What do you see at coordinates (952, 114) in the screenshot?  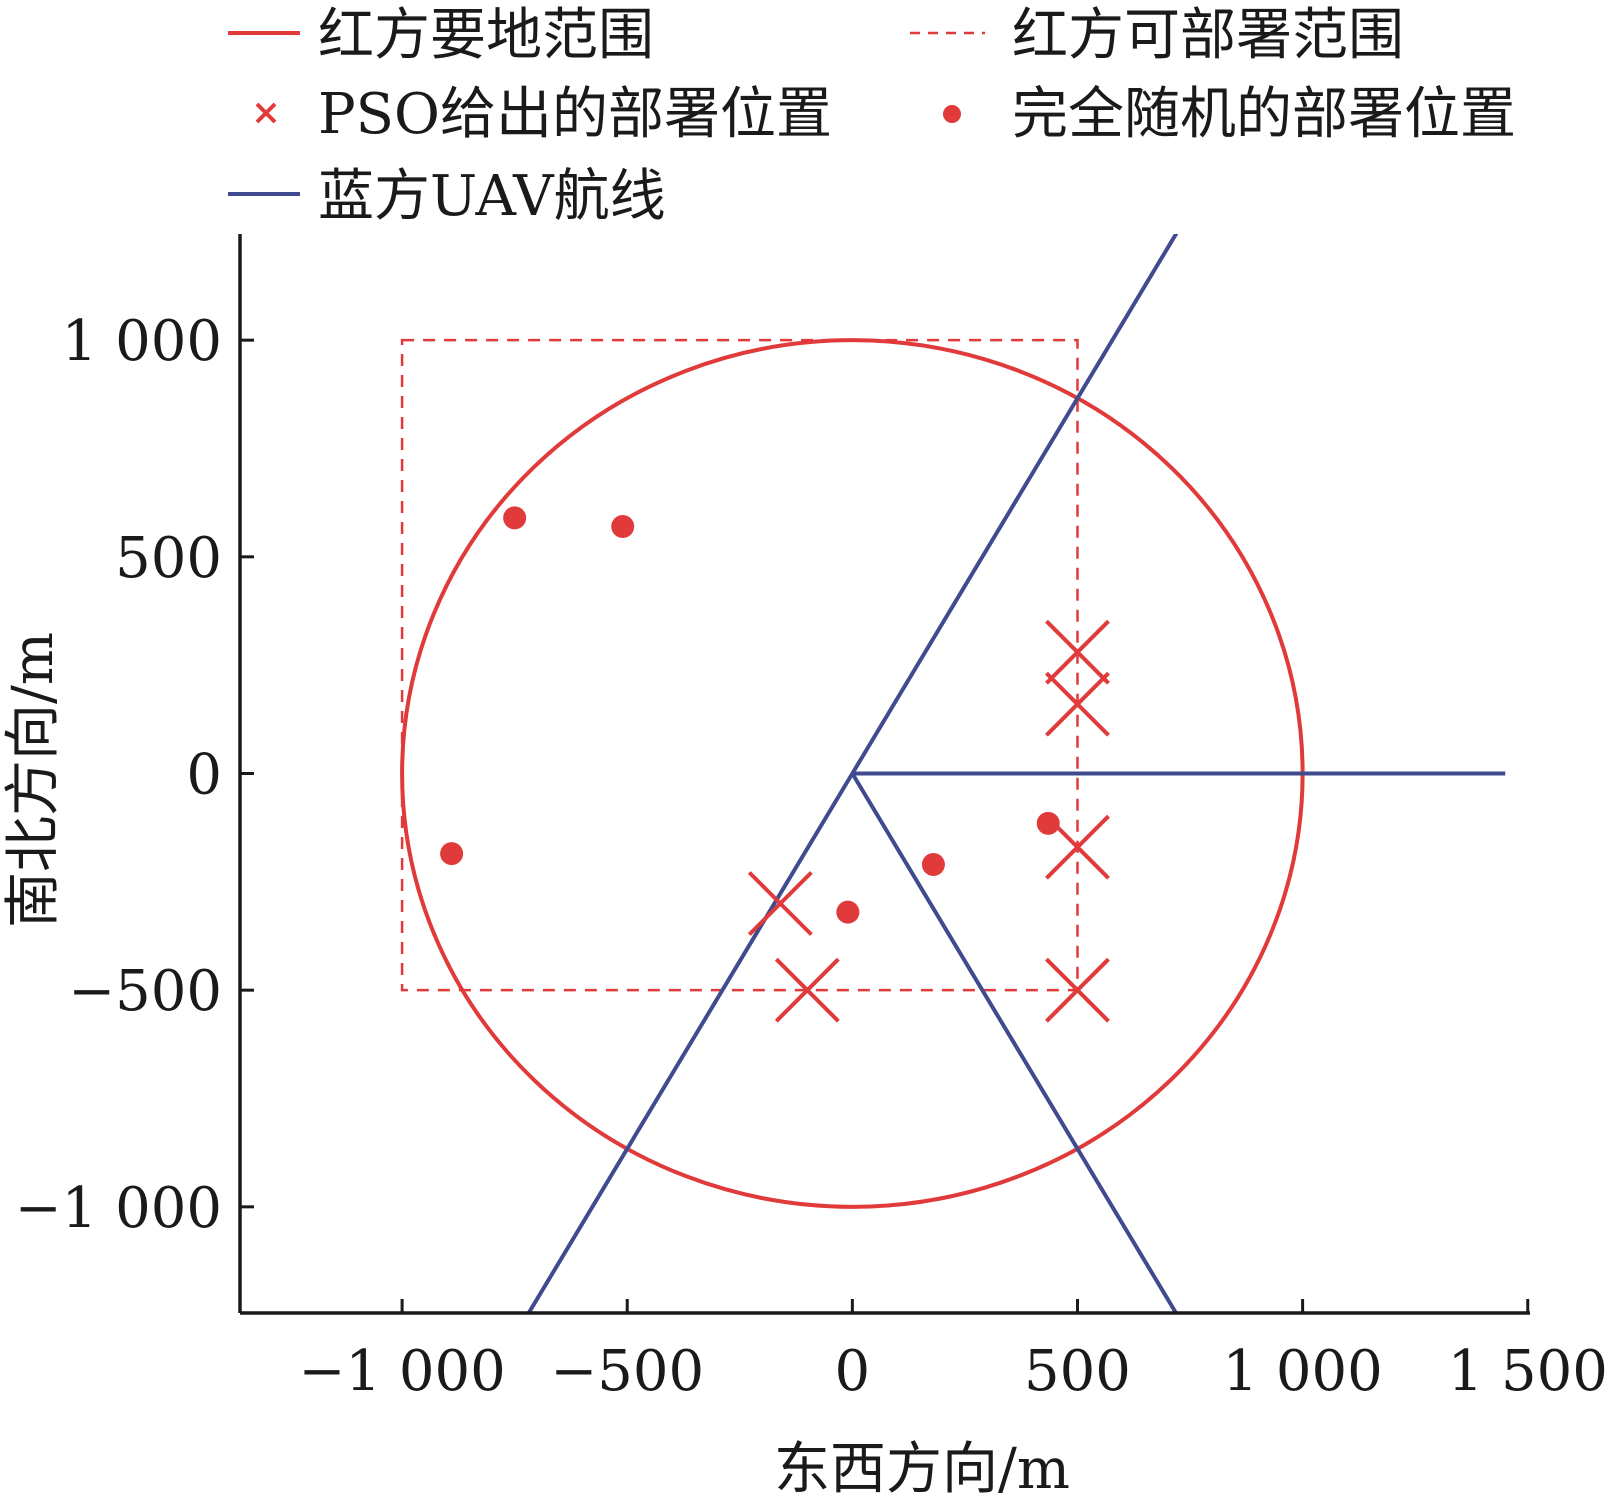 I see `legend-swatch-random-dot` at bounding box center [952, 114].